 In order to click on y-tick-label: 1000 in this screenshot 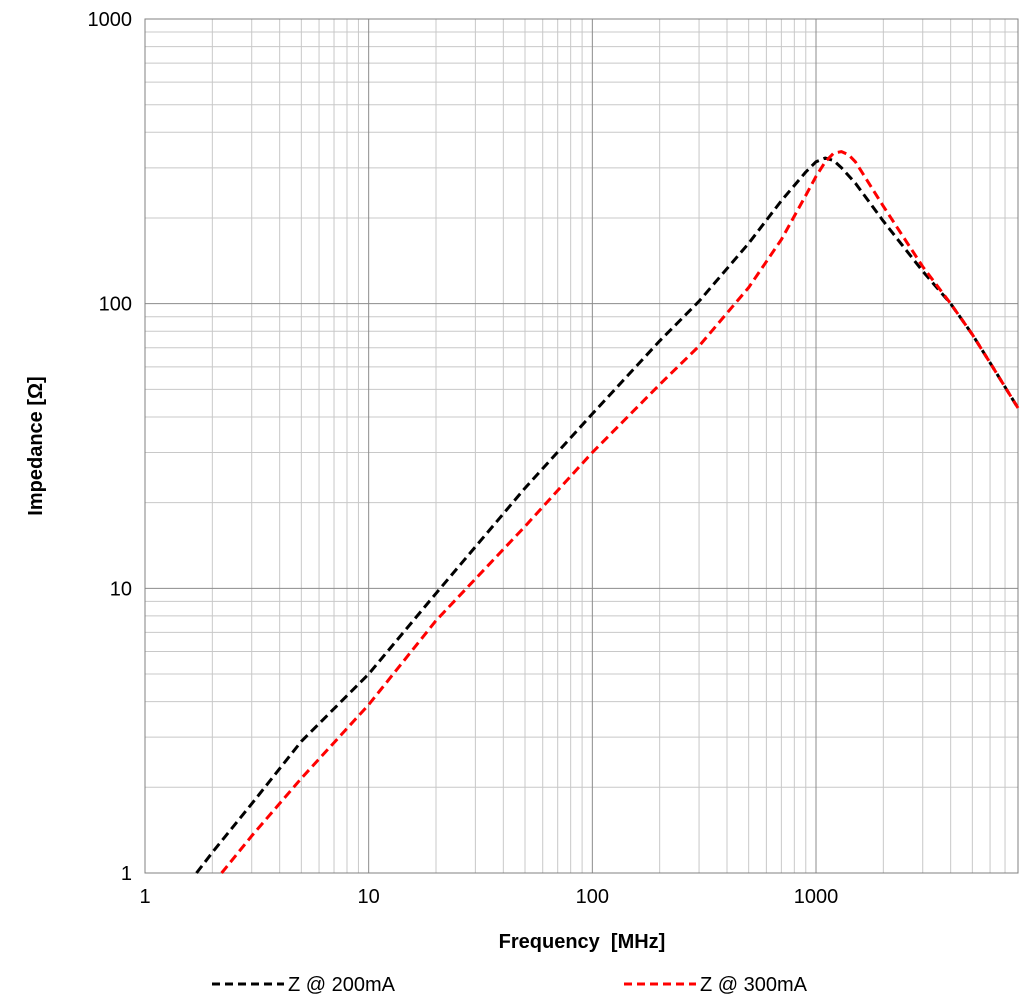, I will do `click(110, 20)`.